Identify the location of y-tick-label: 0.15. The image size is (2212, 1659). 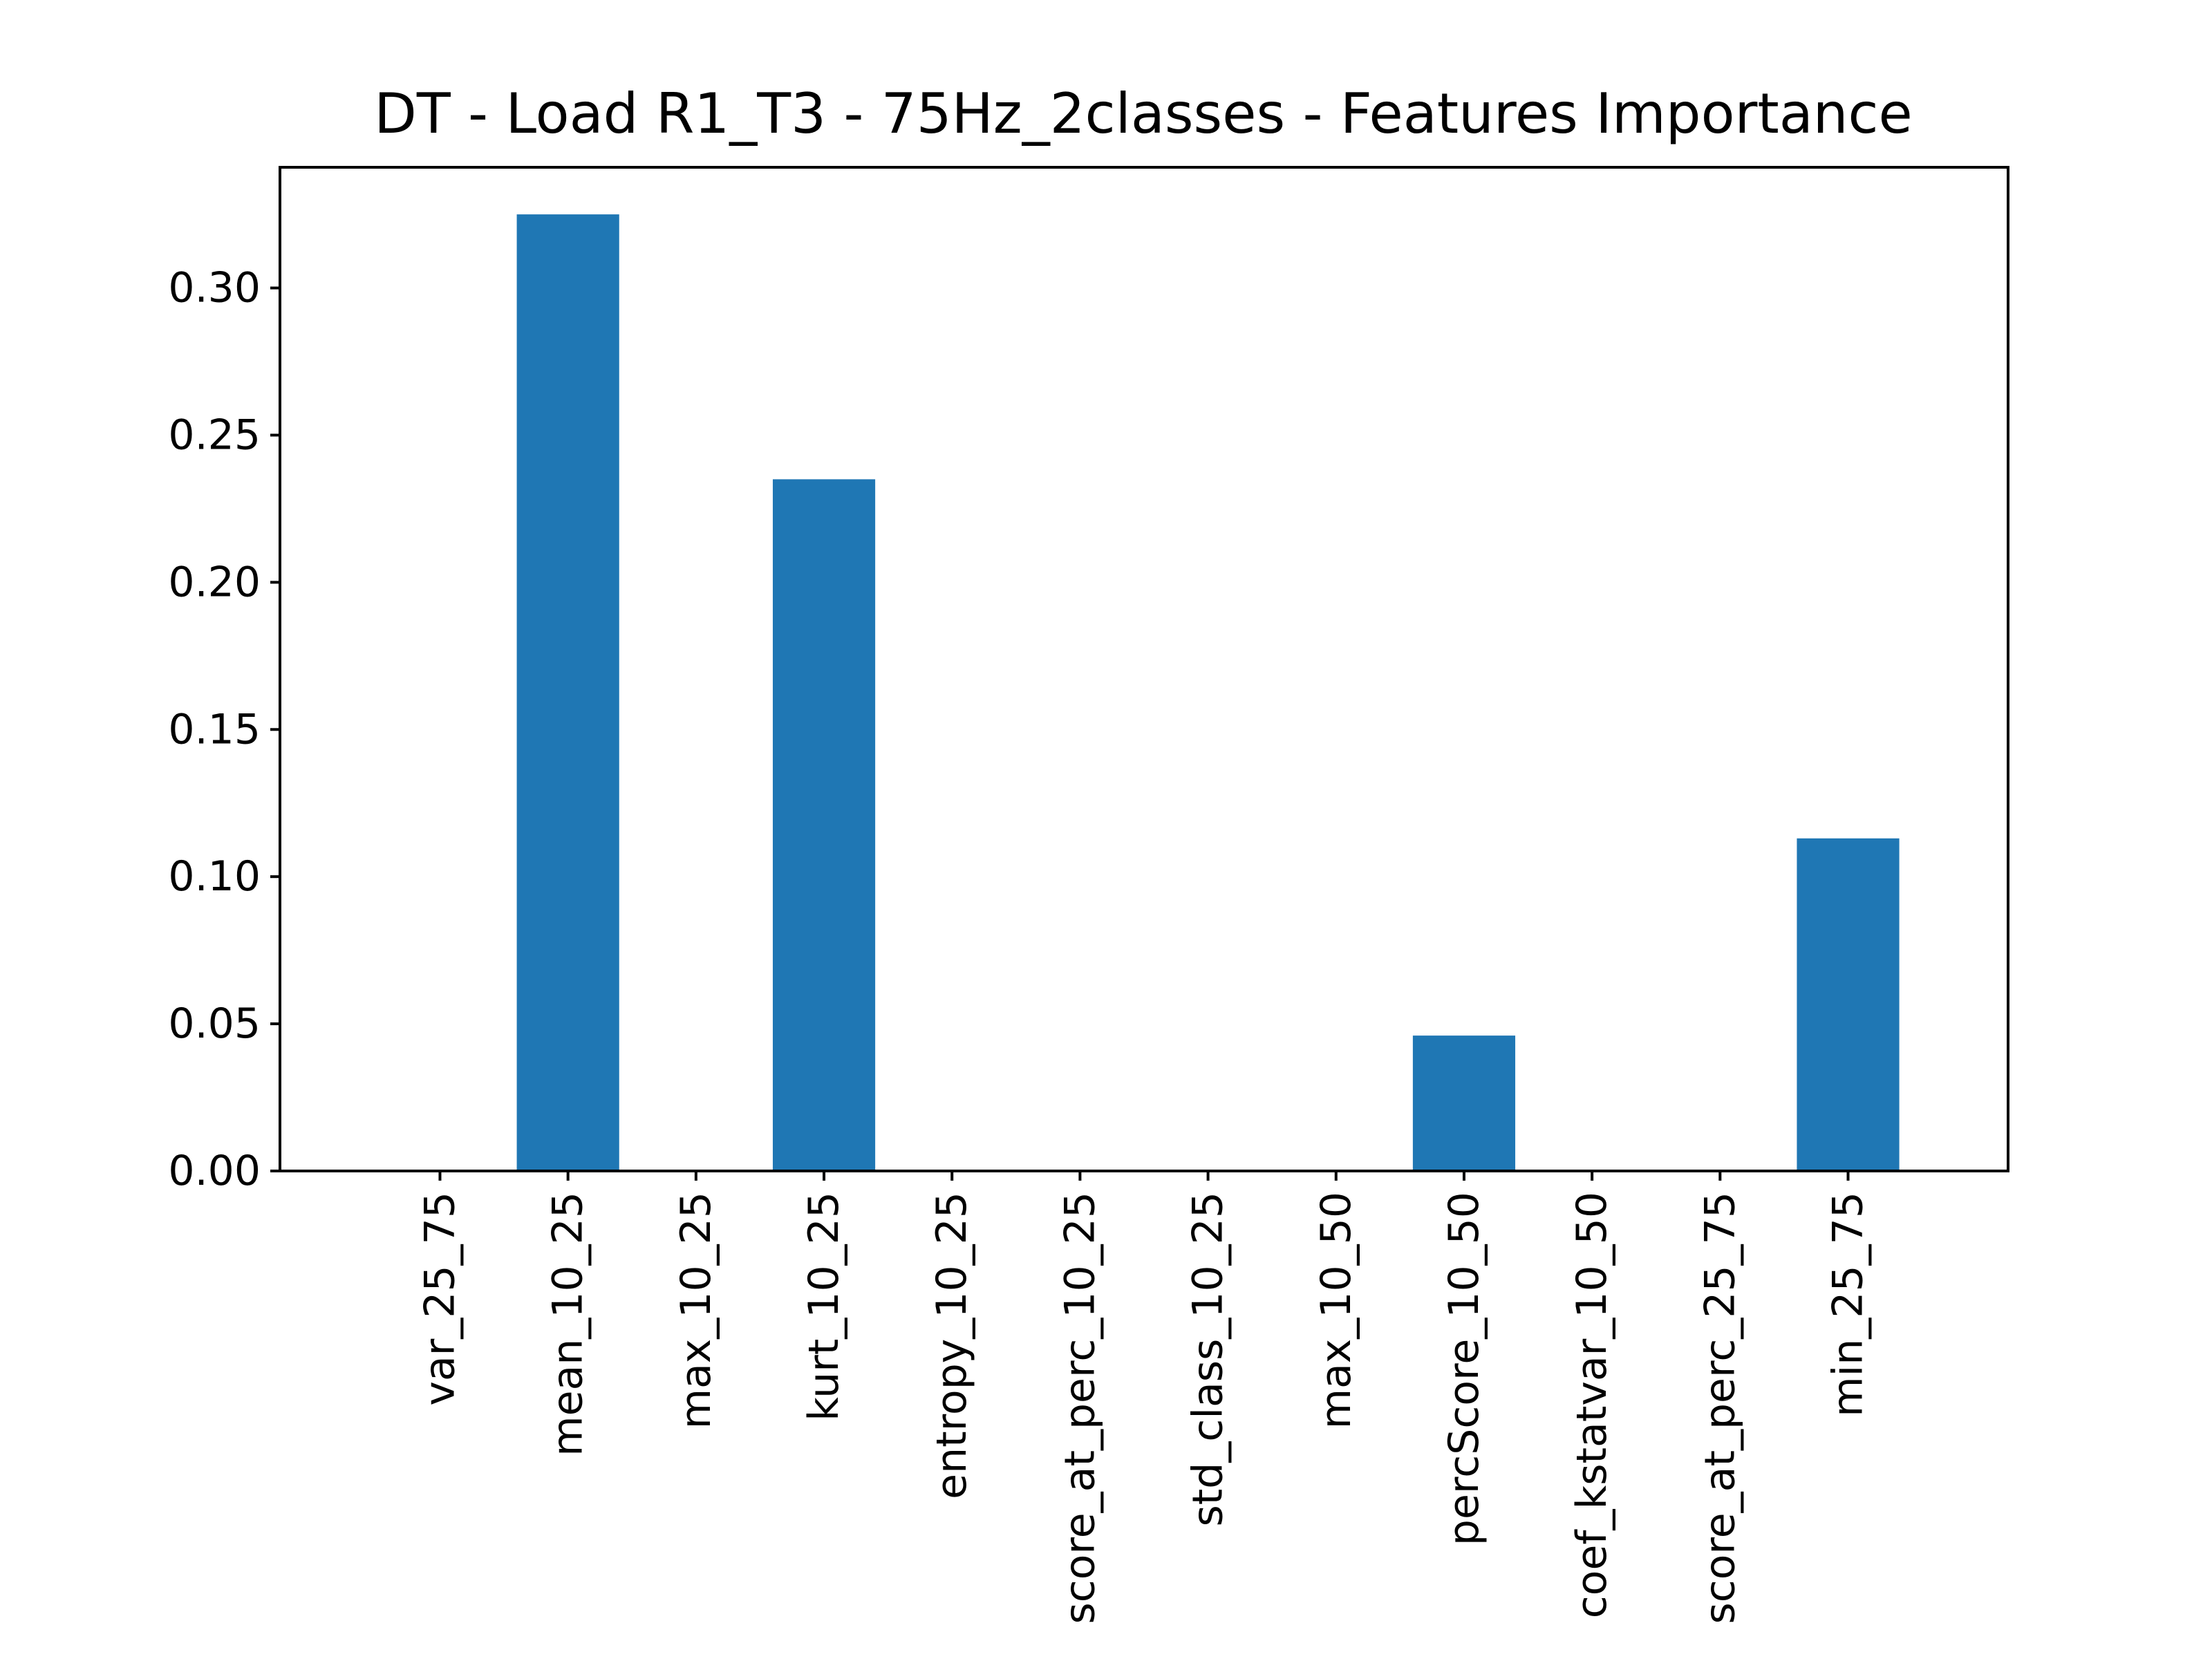
(215, 729).